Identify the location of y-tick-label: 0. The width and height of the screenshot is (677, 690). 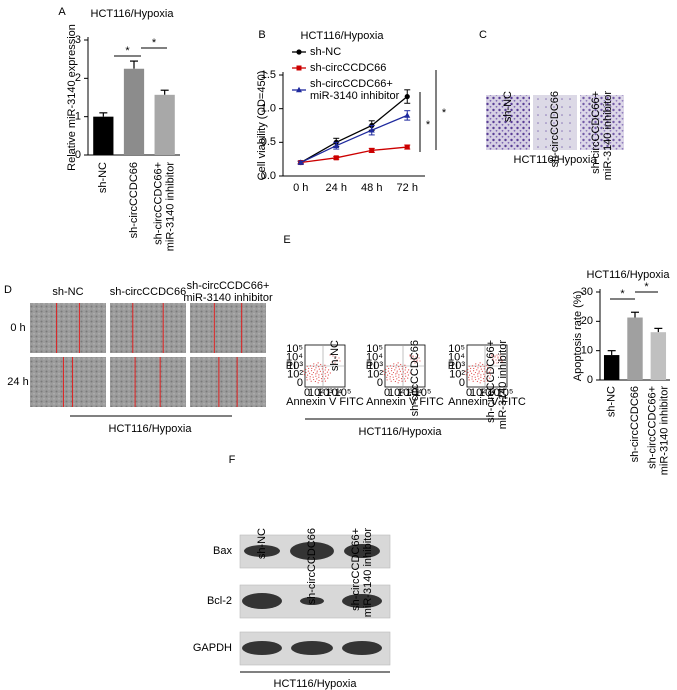
(78, 155).